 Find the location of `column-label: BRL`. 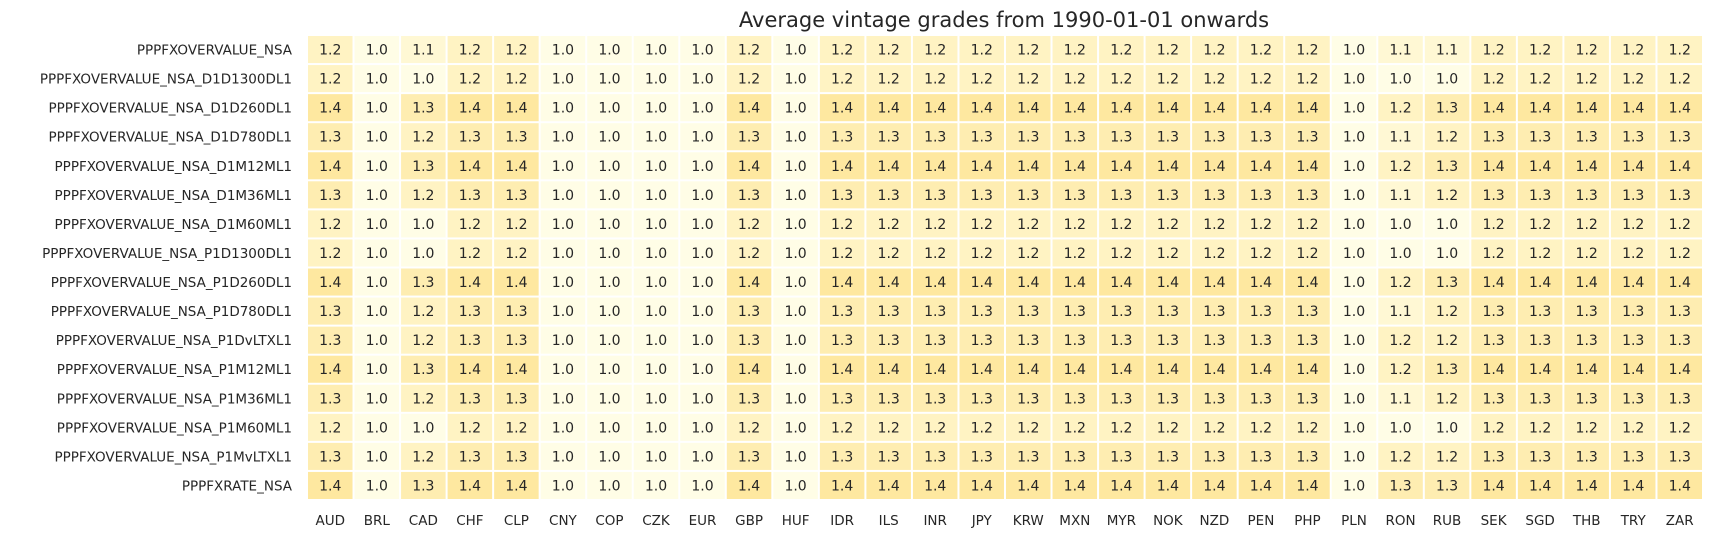

column-label: BRL is located at coordinates (377, 521).